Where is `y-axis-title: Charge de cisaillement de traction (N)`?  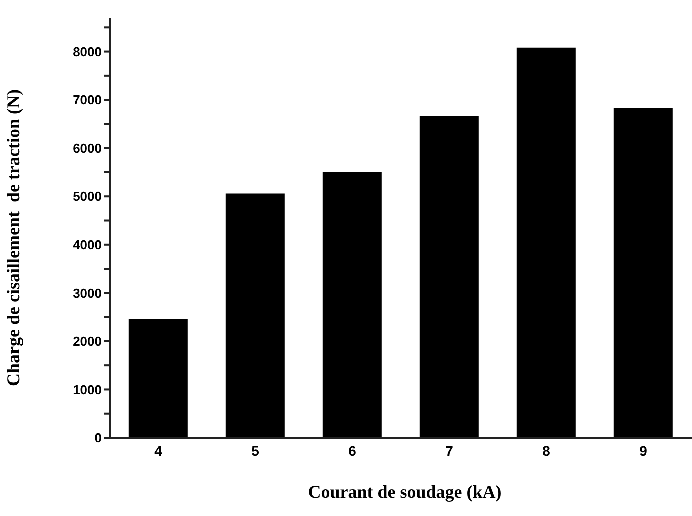 y-axis-title: Charge de cisaillement de traction (N) is located at coordinates (14, 238).